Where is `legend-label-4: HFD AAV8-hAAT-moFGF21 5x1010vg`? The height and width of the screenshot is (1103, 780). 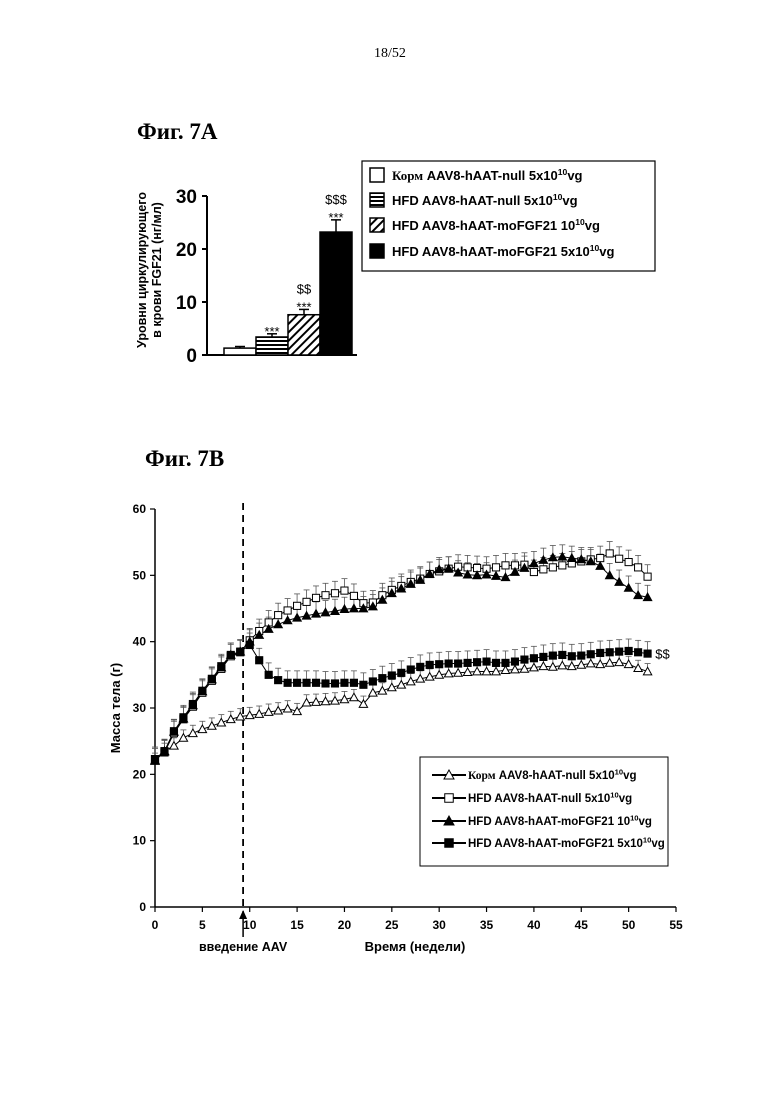
legend-label-4: HFD AAV8-hAAT-moFGF21 5x1010vg is located at coordinates (566, 843).